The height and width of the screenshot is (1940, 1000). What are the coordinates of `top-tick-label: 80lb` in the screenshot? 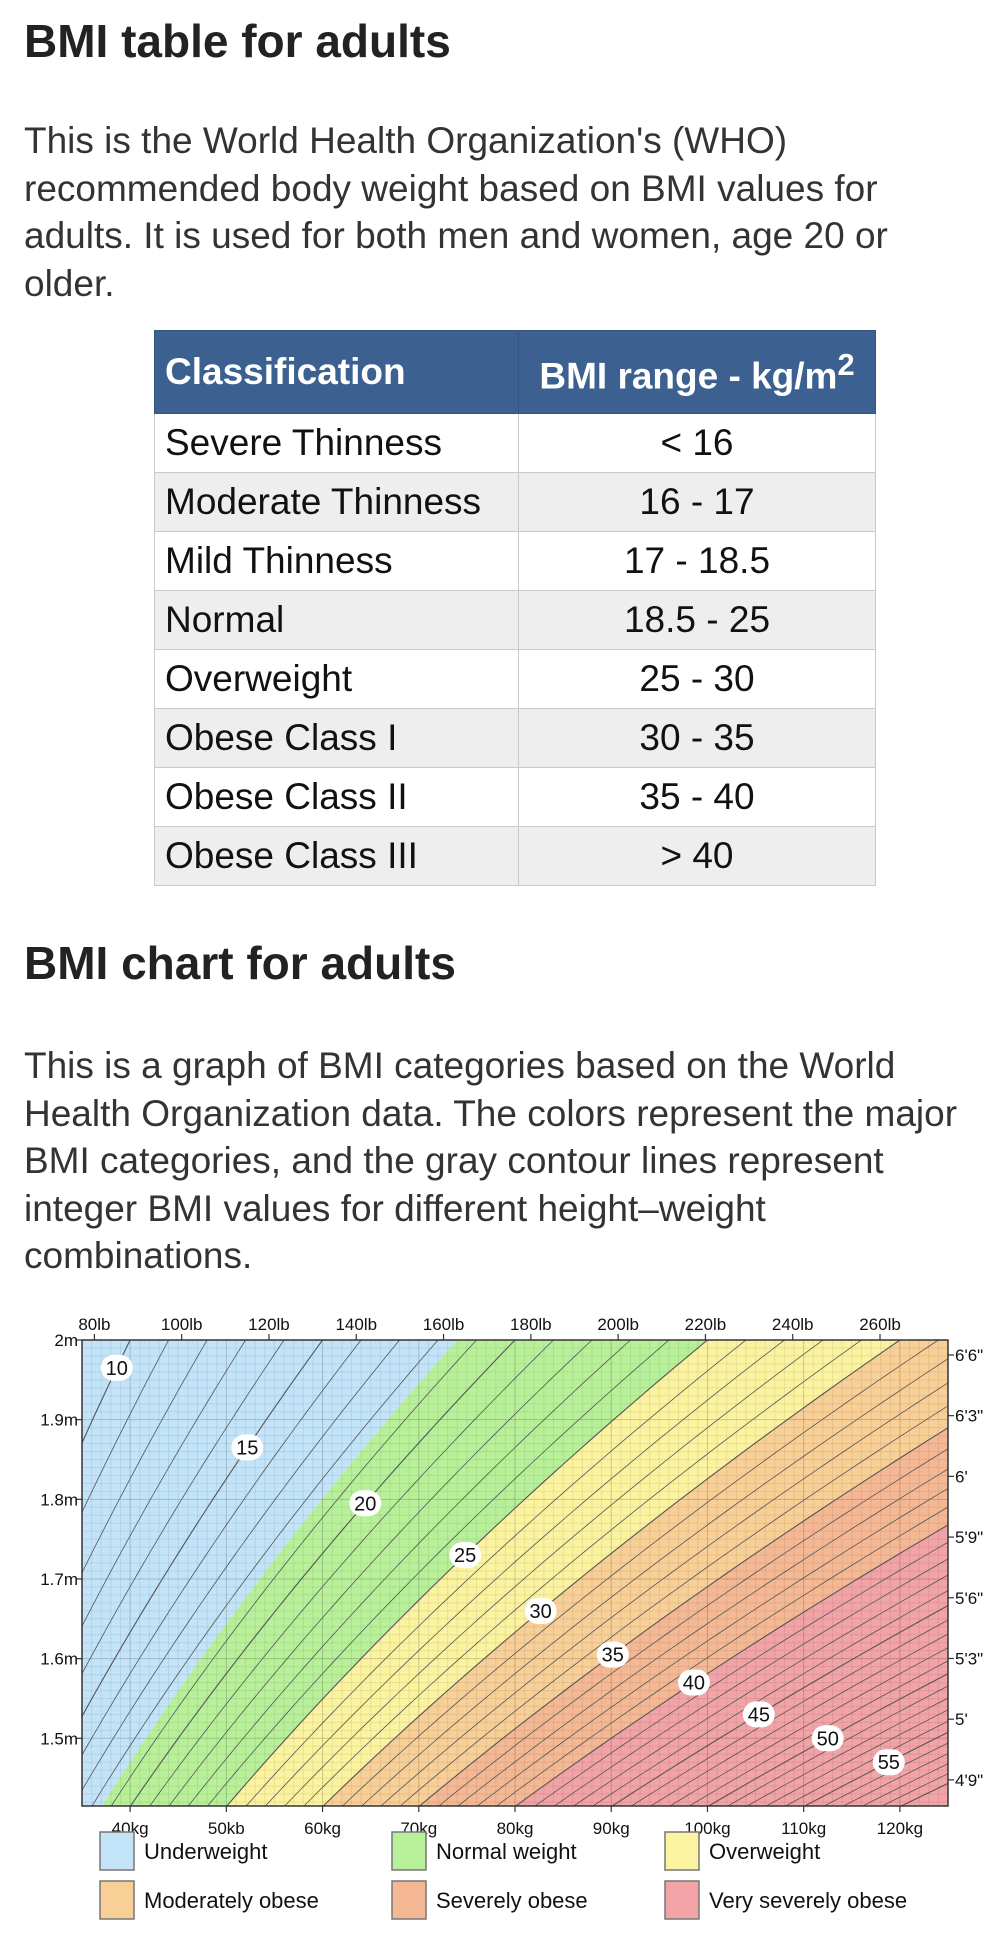 It's located at (94, 1324).